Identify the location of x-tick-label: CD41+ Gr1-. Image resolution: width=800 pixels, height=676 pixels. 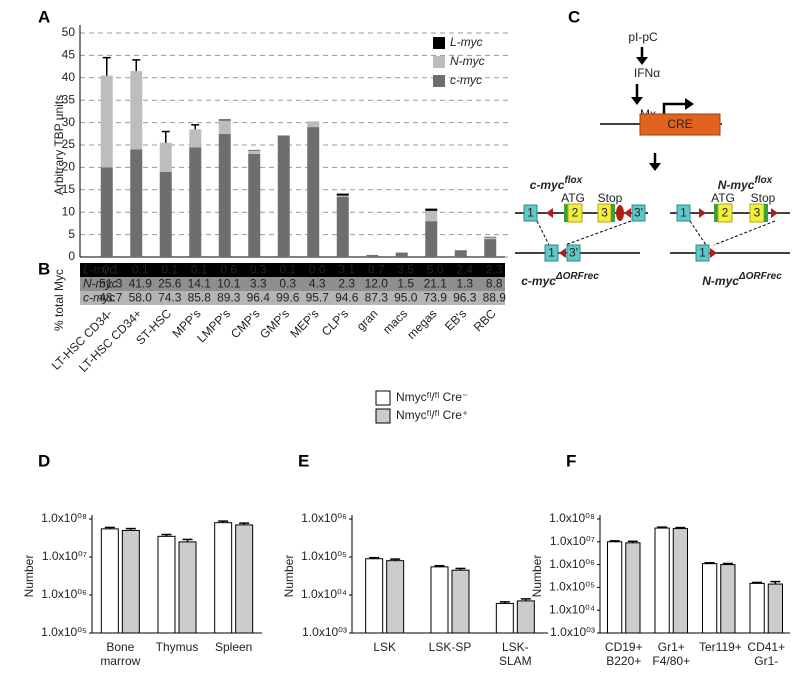
(766, 654).